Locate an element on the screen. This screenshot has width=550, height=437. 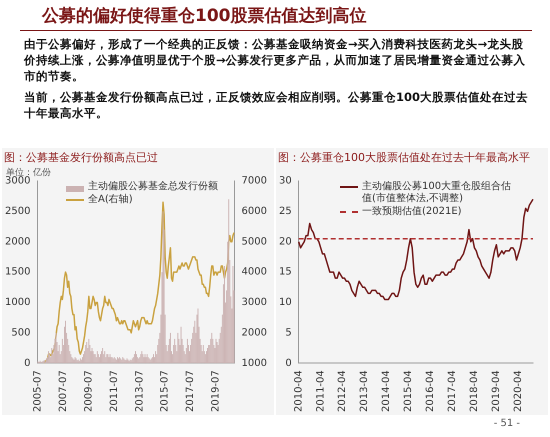
y-tick-label: 1500 is located at coordinates (17, 272).